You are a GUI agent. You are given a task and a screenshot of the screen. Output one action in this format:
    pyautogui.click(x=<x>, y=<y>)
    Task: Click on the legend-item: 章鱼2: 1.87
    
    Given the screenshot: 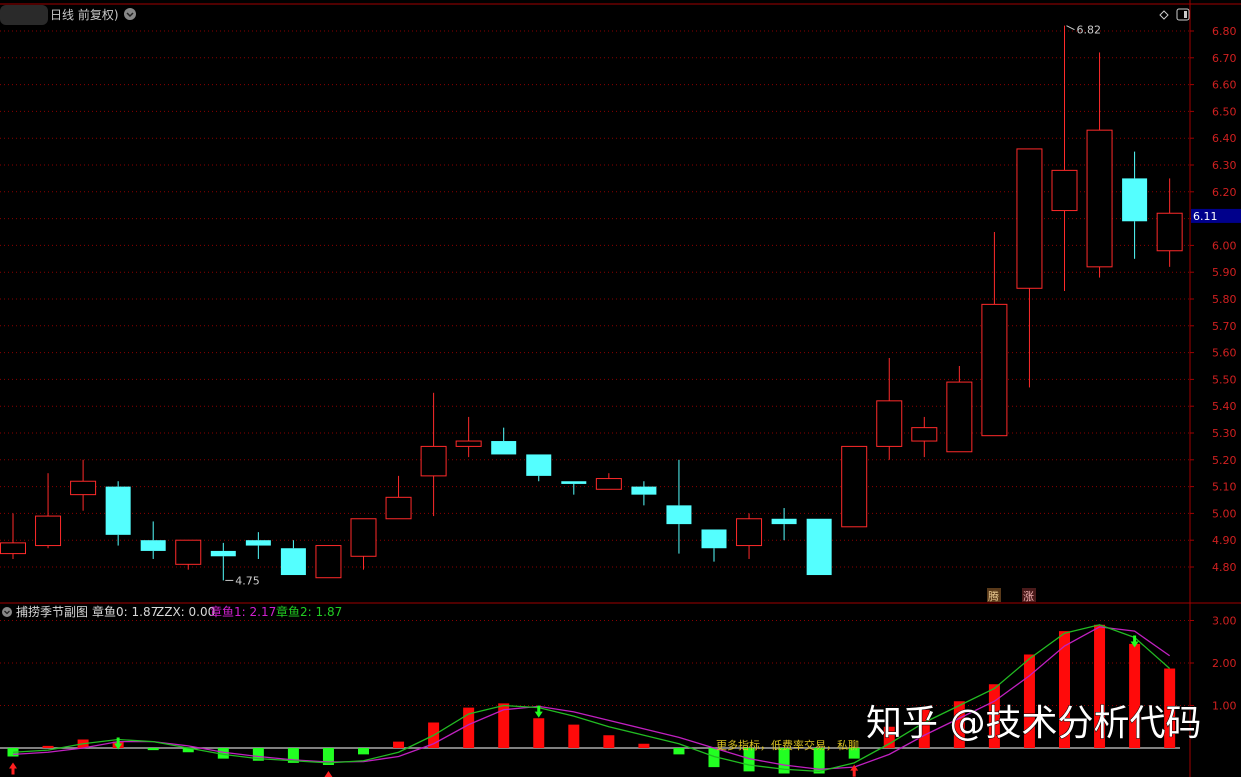 What is the action you would take?
    pyautogui.click(x=309, y=611)
    